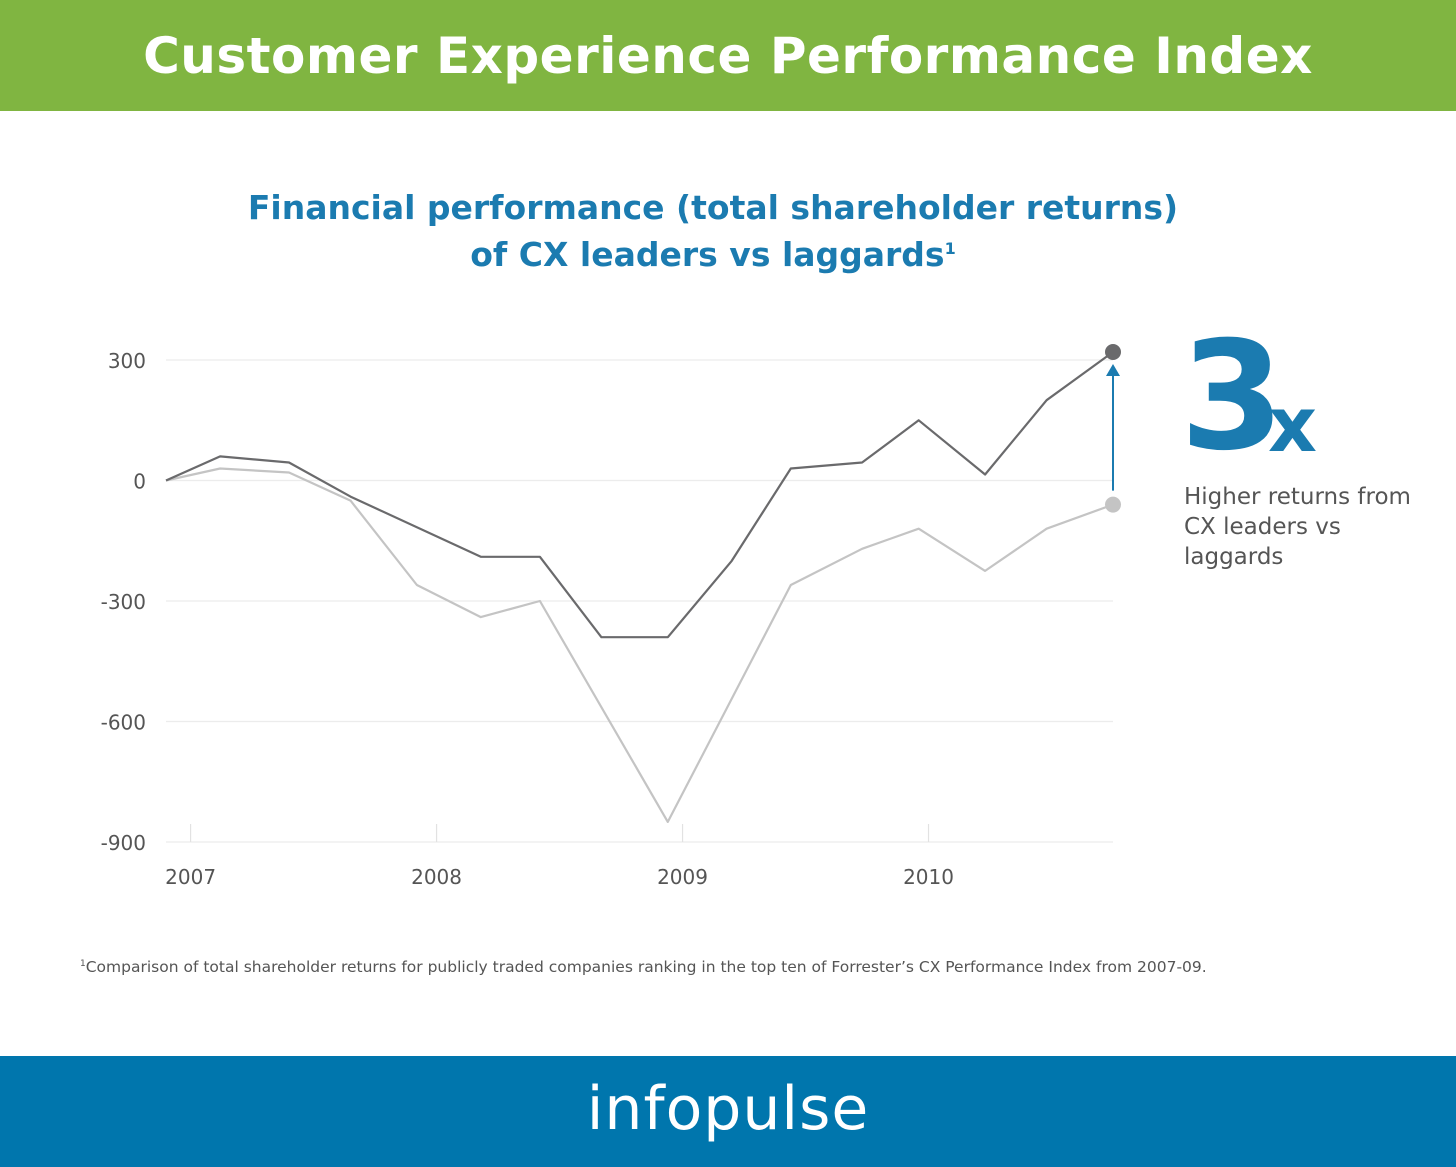 This screenshot has height=1167, width=1456. I want to click on x-tick-label: 2009, so click(682, 877).